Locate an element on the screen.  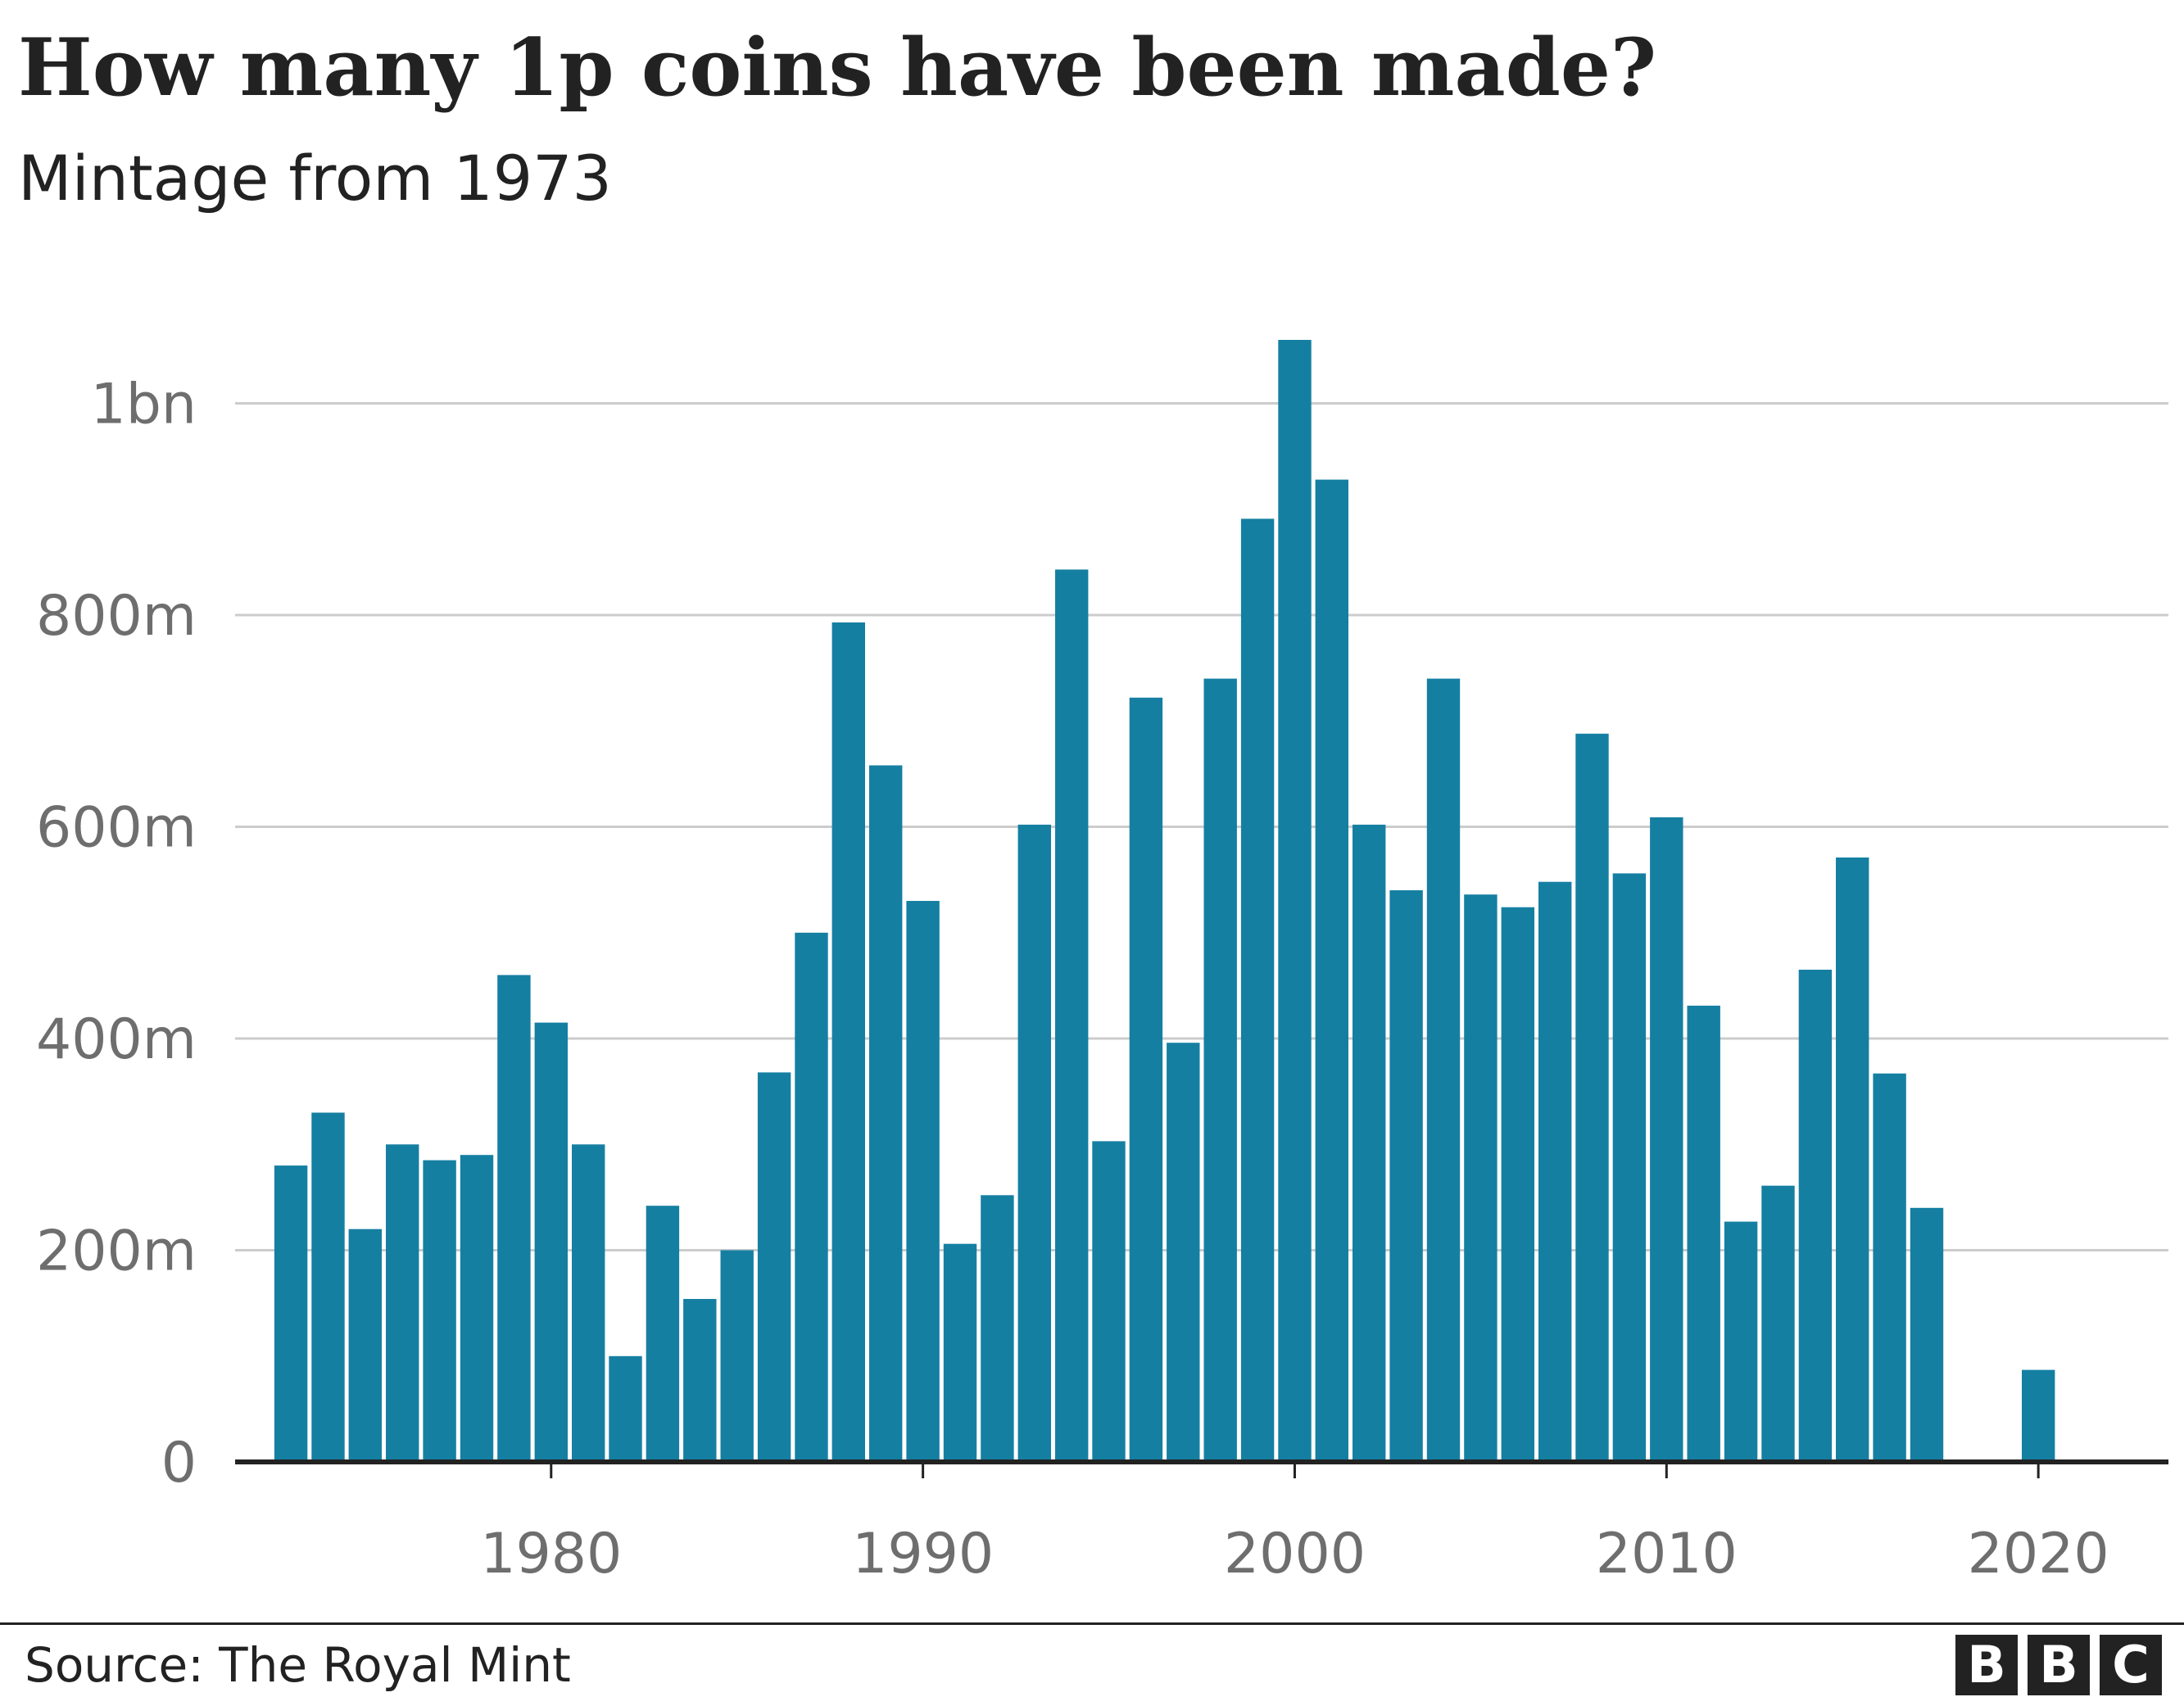
bar-1982 is located at coordinates (625, 1409).